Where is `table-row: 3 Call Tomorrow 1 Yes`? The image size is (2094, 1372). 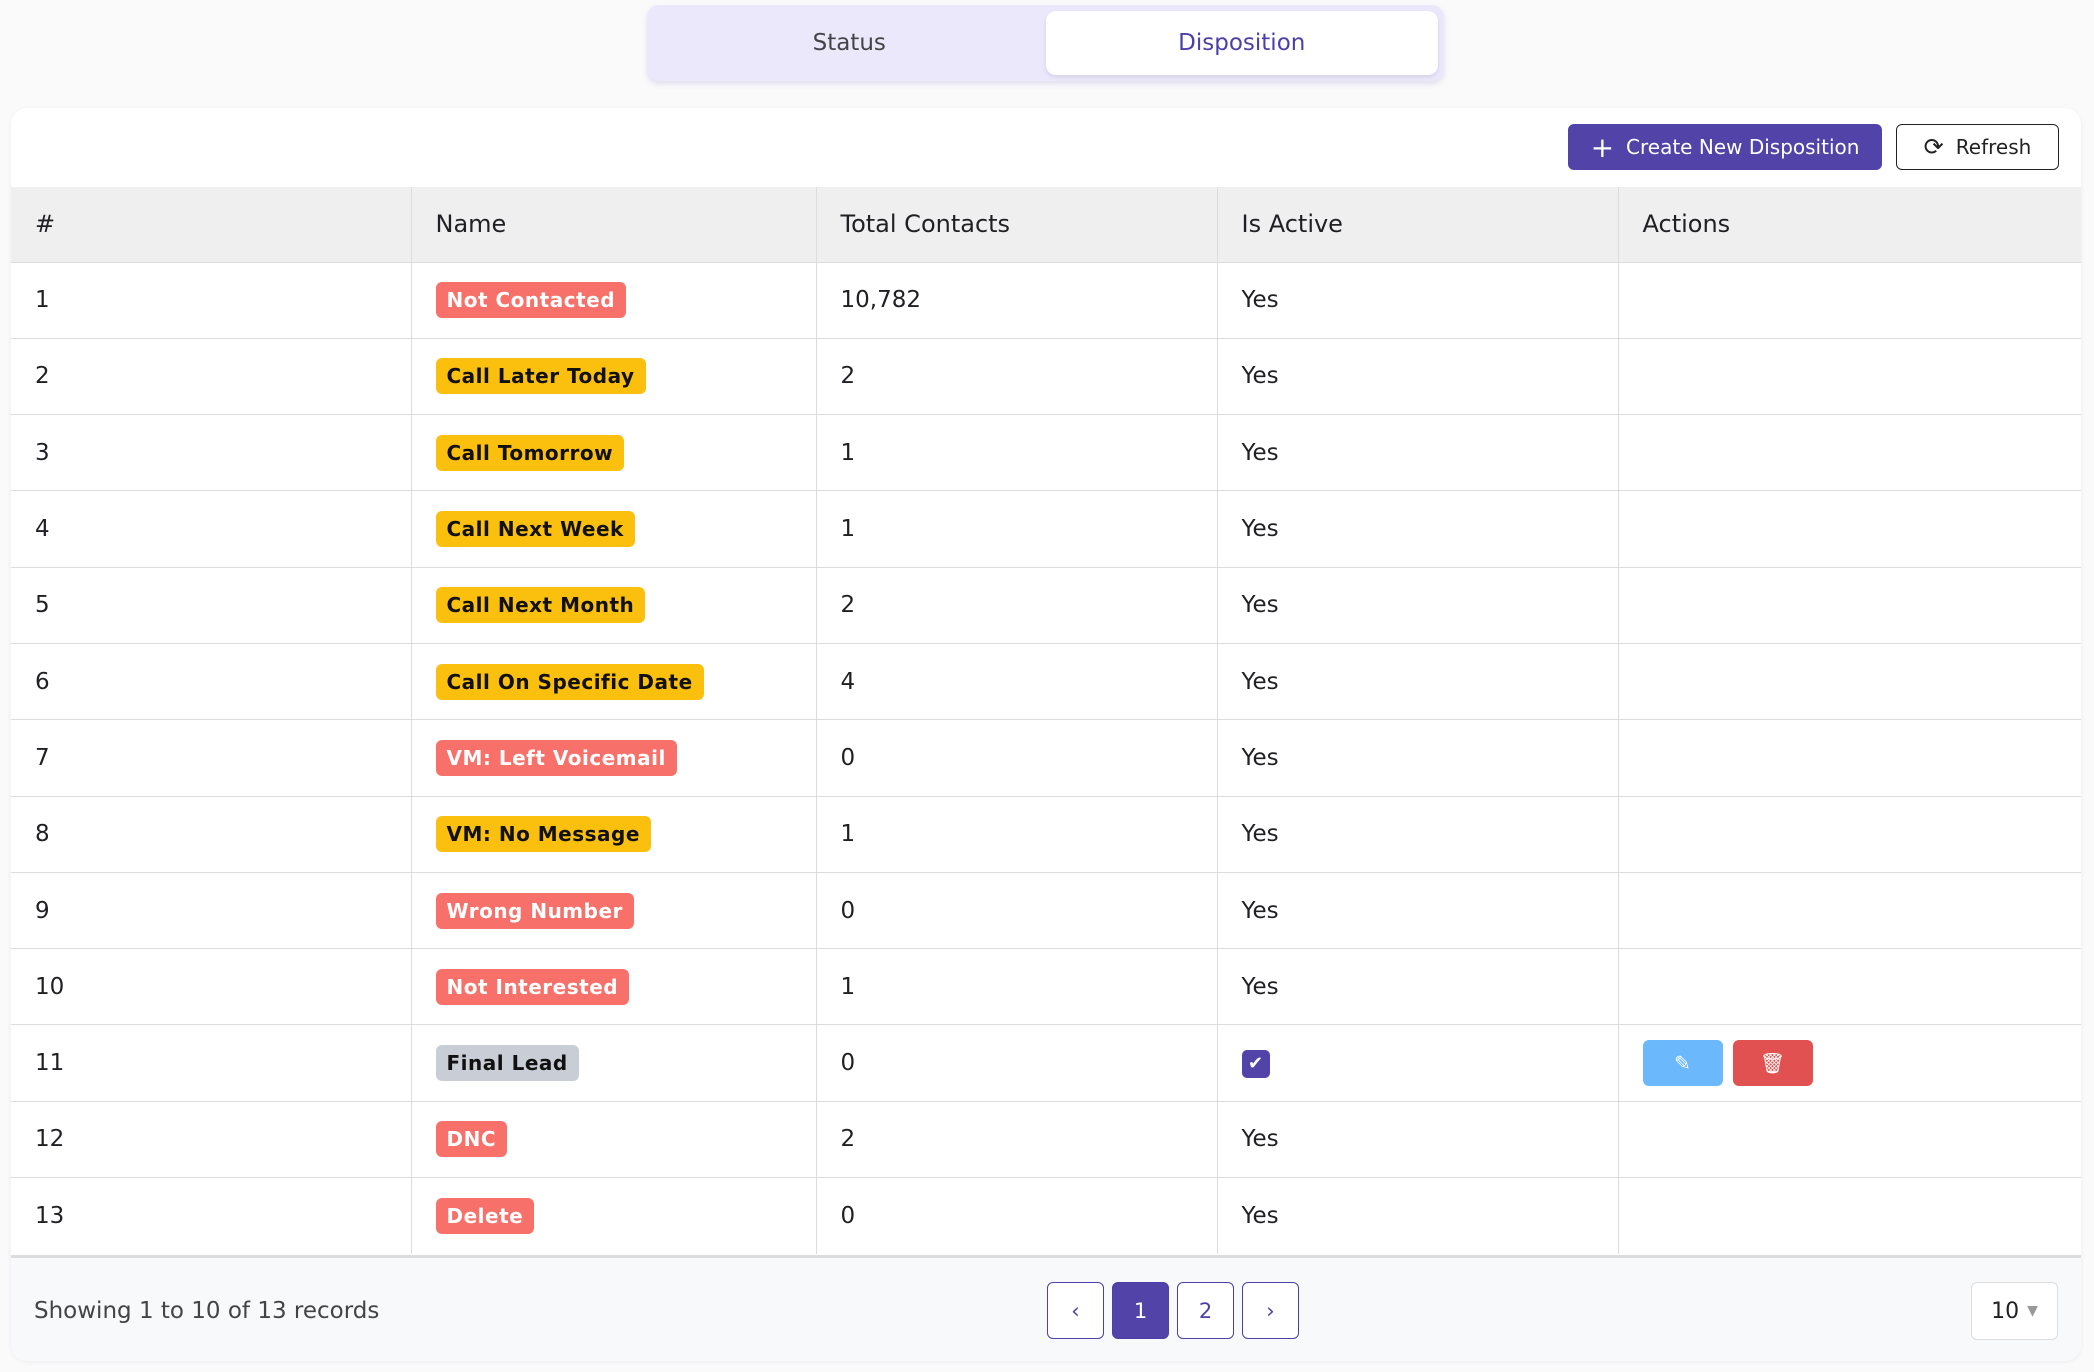
table-row: 3 Call Tomorrow 1 Yes is located at coordinates (1046, 452).